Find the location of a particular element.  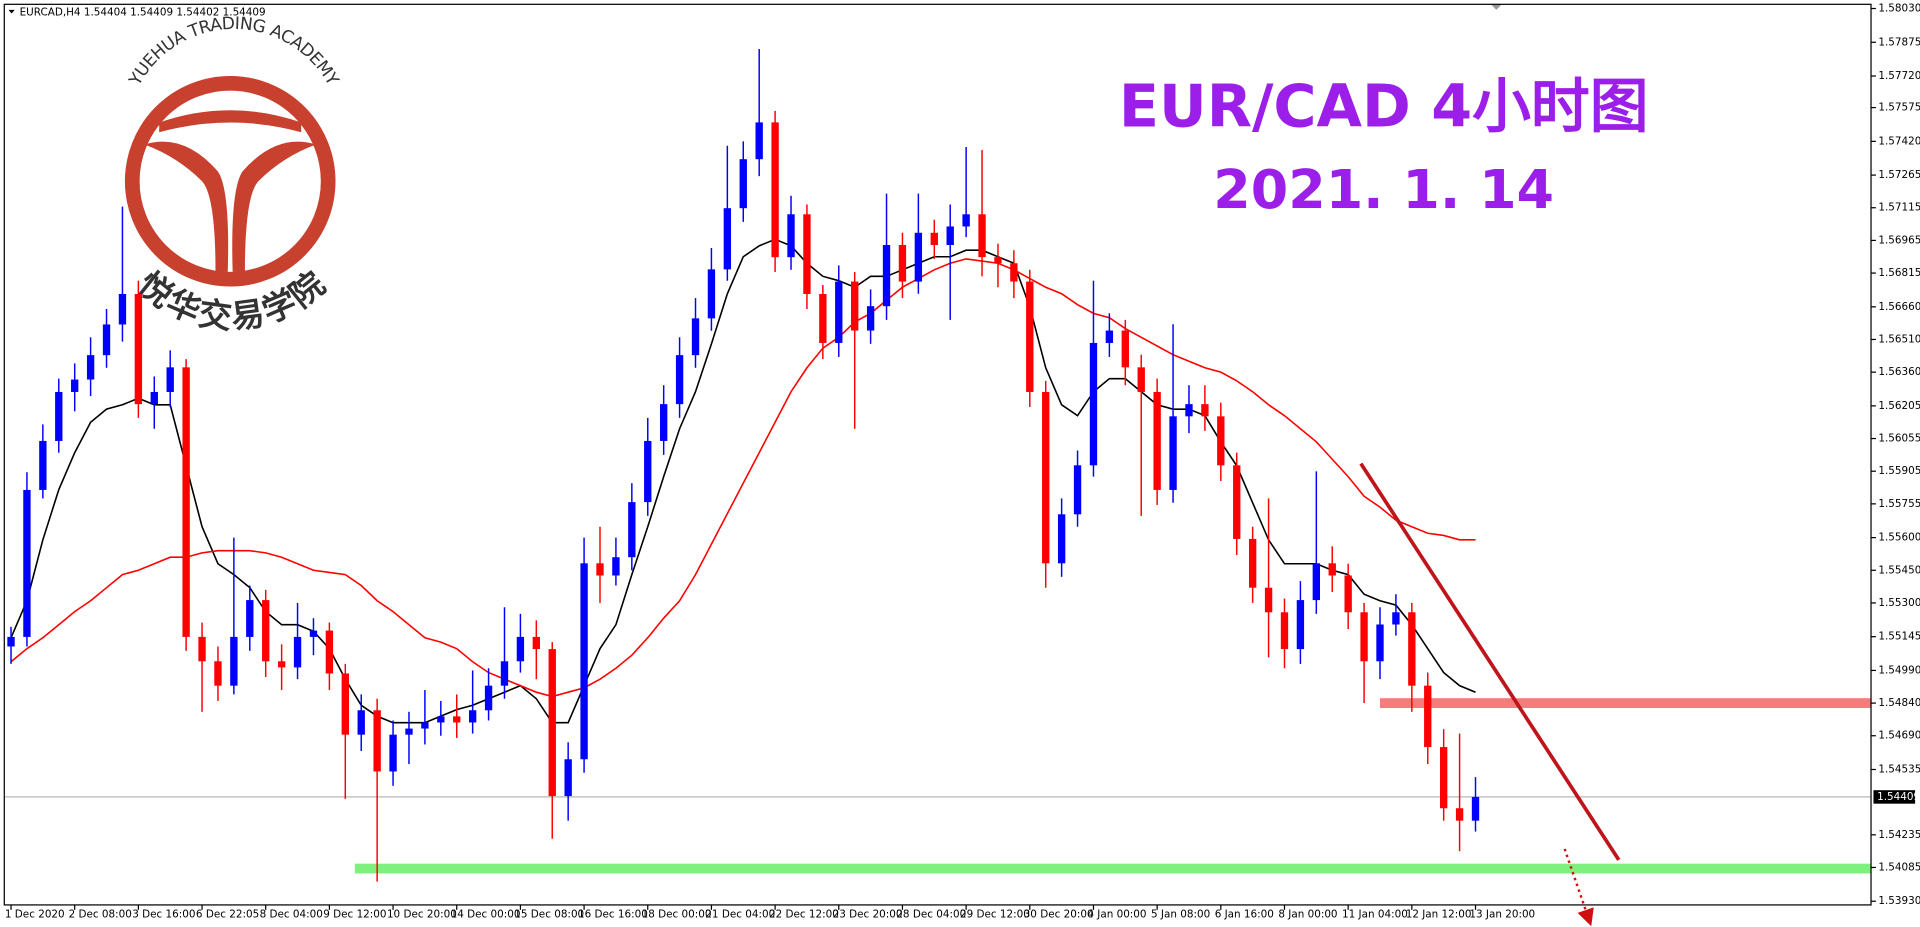

level-zone is located at coordinates (1626, 703).